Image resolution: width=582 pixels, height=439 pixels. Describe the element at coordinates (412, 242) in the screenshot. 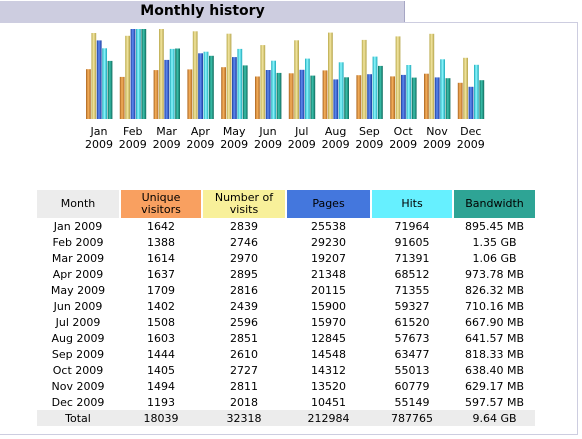

I see `cell-hits: 91605` at that location.